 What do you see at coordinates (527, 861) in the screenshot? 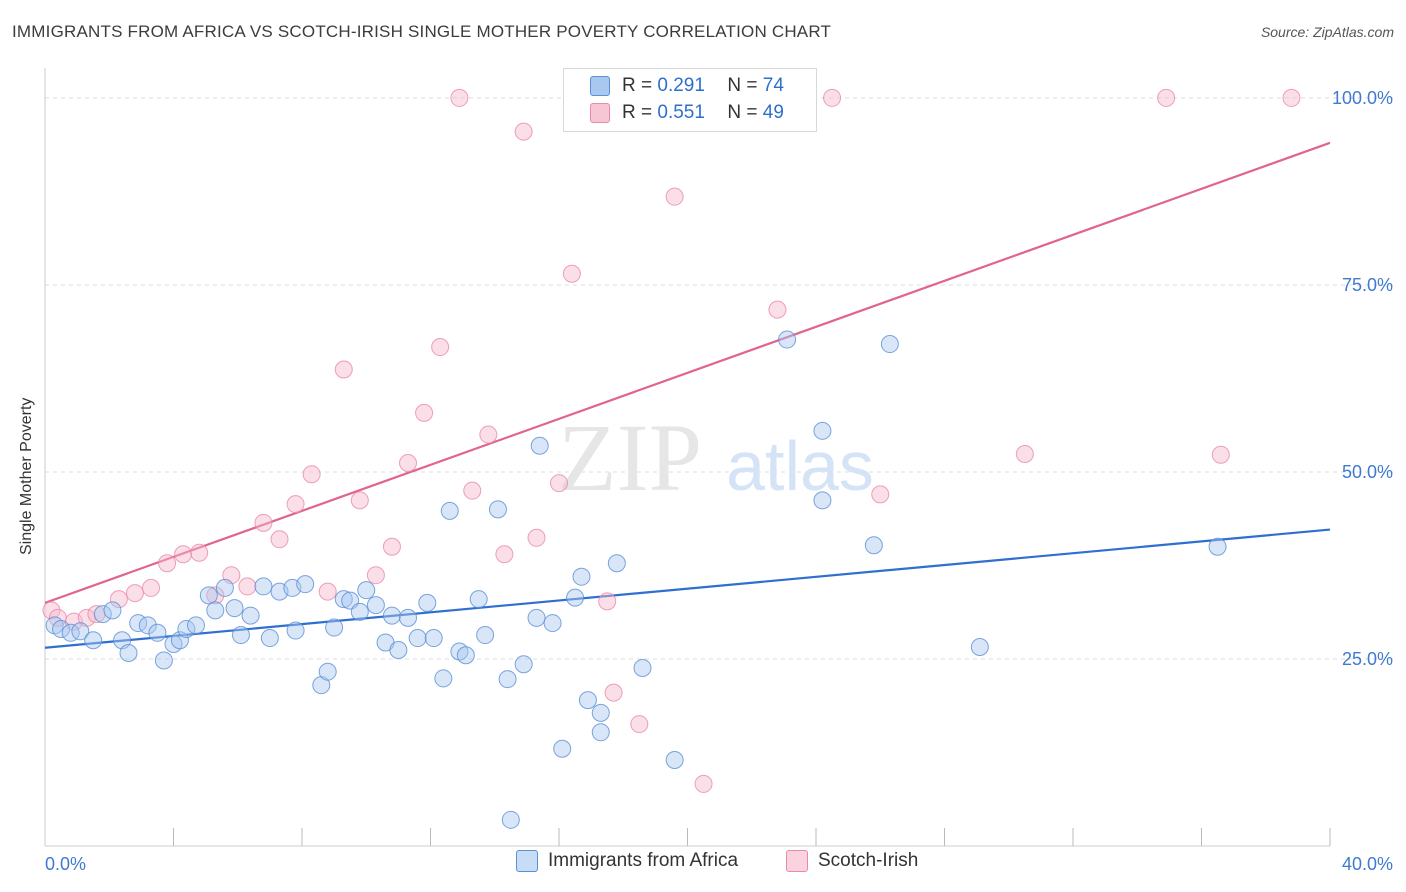
I see `africa-legend-swatch` at bounding box center [527, 861].